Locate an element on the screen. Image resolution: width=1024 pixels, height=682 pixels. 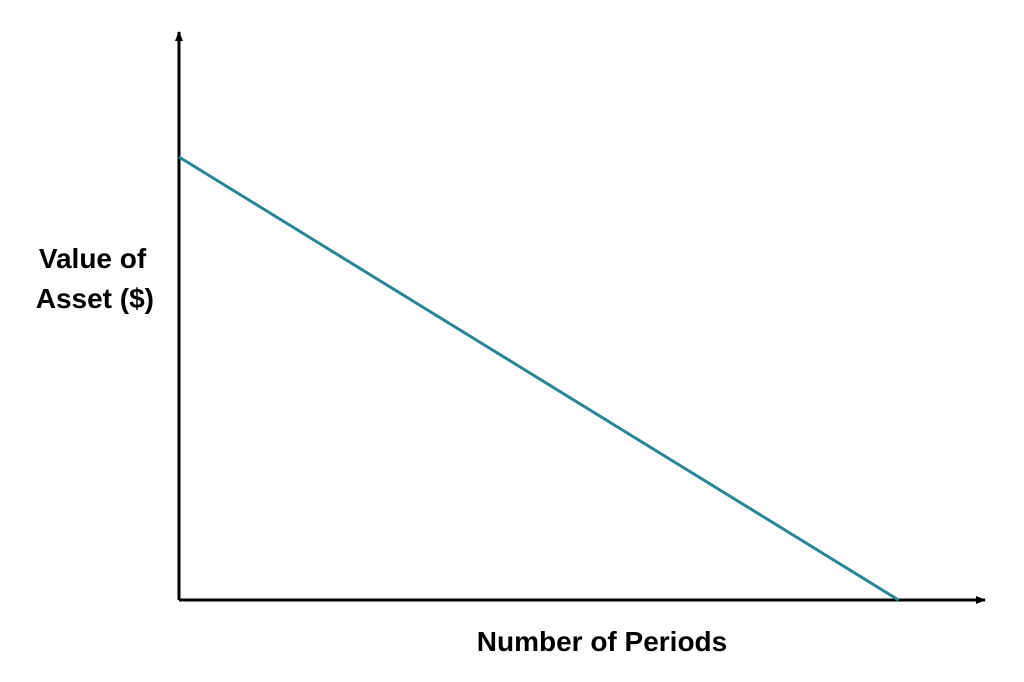
y-axis-title: Value of Asset ($) is located at coordinates (95, 278).